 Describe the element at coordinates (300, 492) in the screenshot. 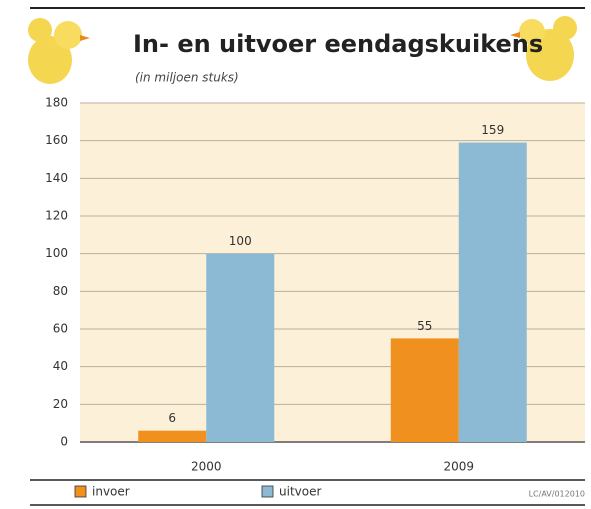

I see `legend-label: uitvoer` at that location.